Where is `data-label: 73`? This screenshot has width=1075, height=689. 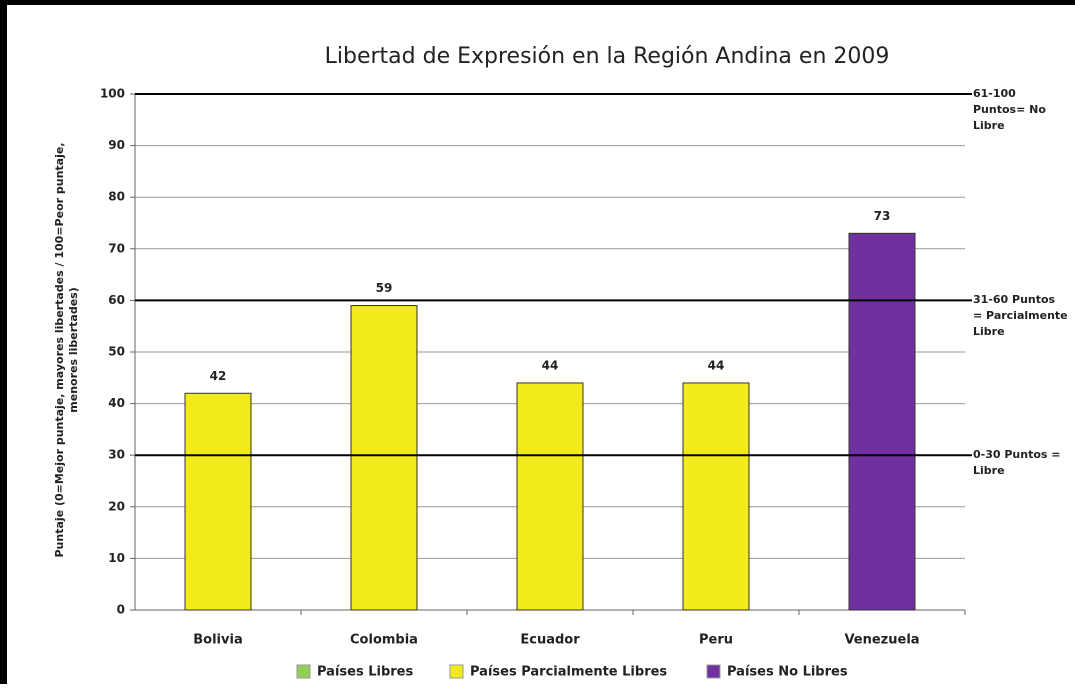
data-label: 73 is located at coordinates (882, 216).